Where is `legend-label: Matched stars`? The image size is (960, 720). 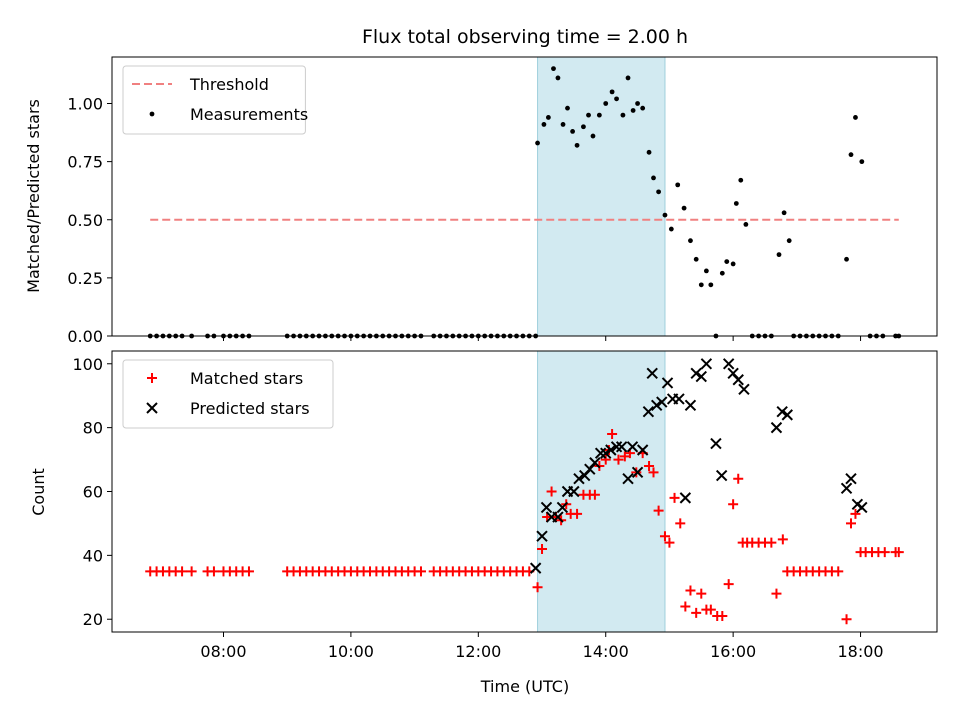
legend-label: Matched stars is located at coordinates (246, 378).